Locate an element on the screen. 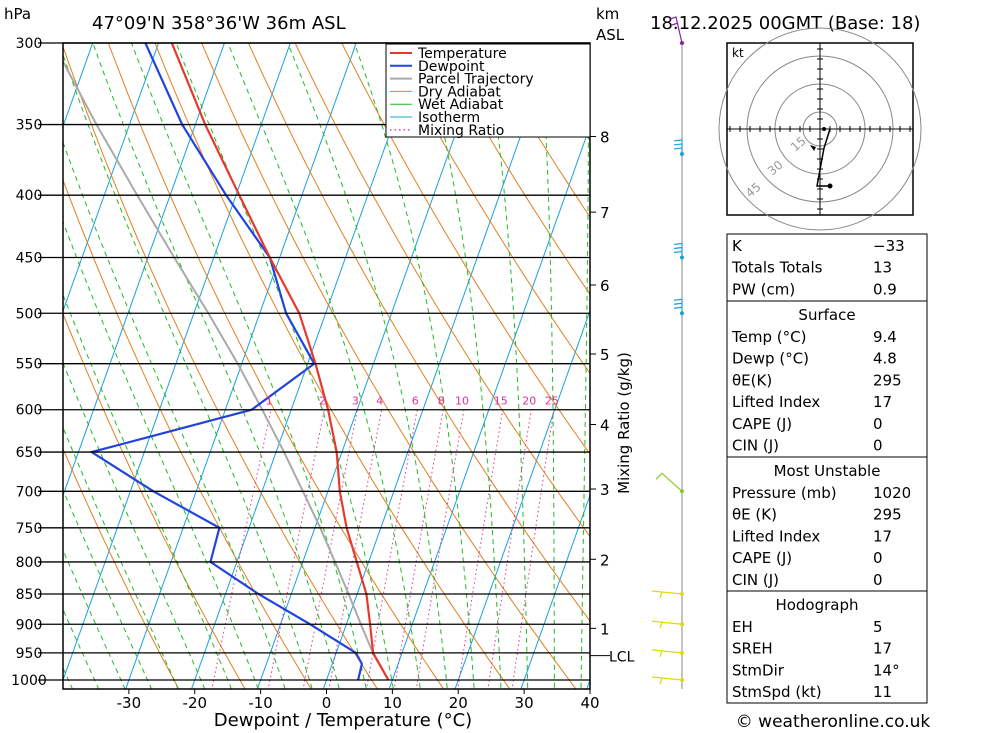 The width and height of the screenshot is (1000, 733). index-value: 5 is located at coordinates (878, 627).